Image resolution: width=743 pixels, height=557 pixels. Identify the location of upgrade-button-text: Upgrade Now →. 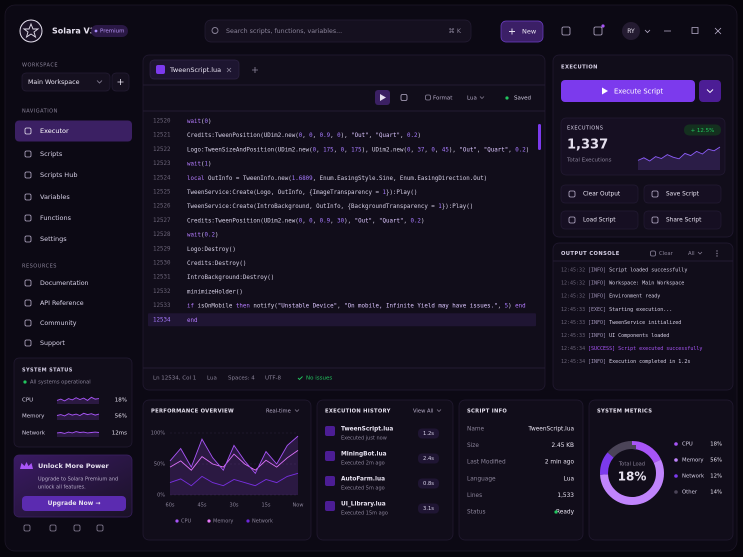
(74, 503).